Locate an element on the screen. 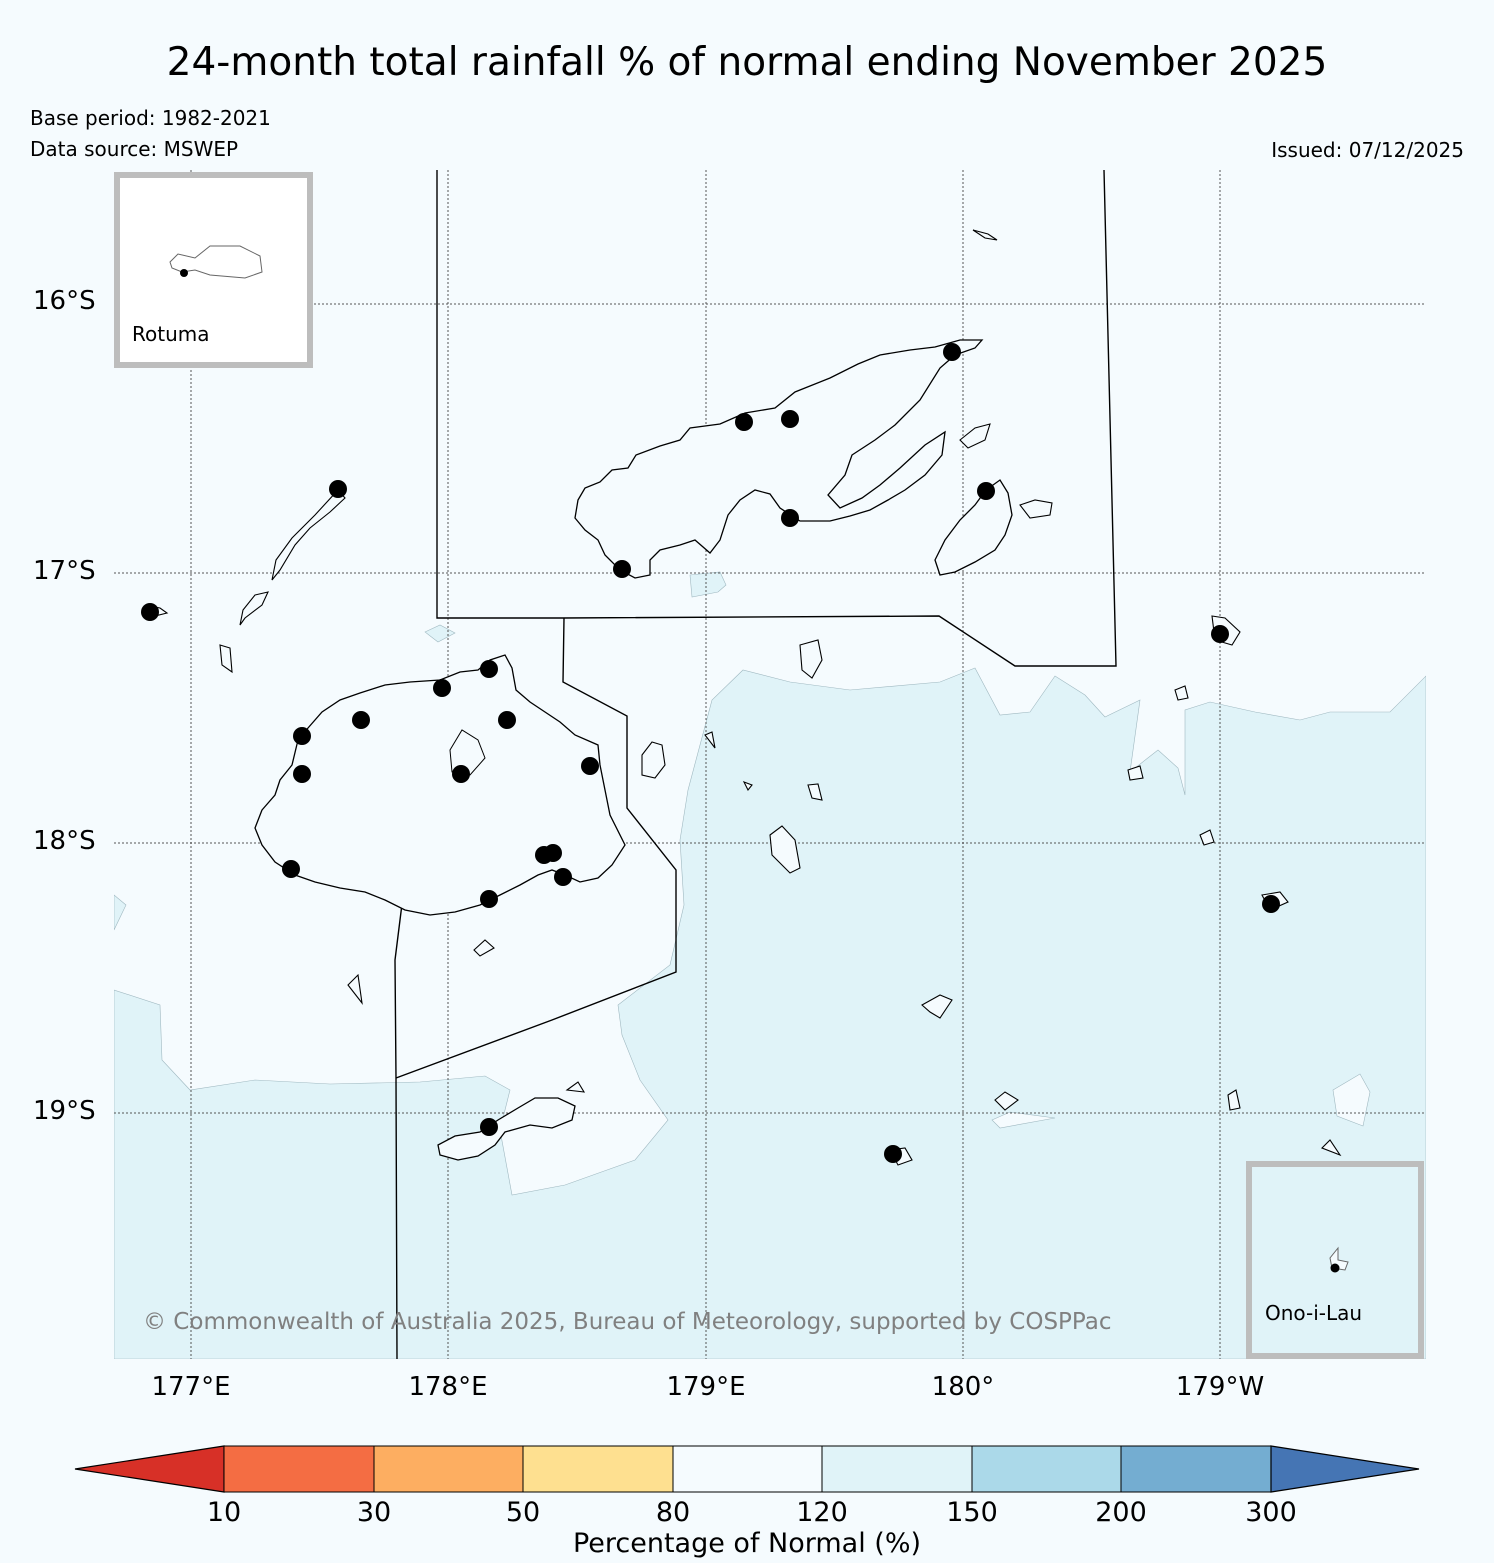  colorbar-label: Percentage of Normal (%) is located at coordinates (747, 1543).